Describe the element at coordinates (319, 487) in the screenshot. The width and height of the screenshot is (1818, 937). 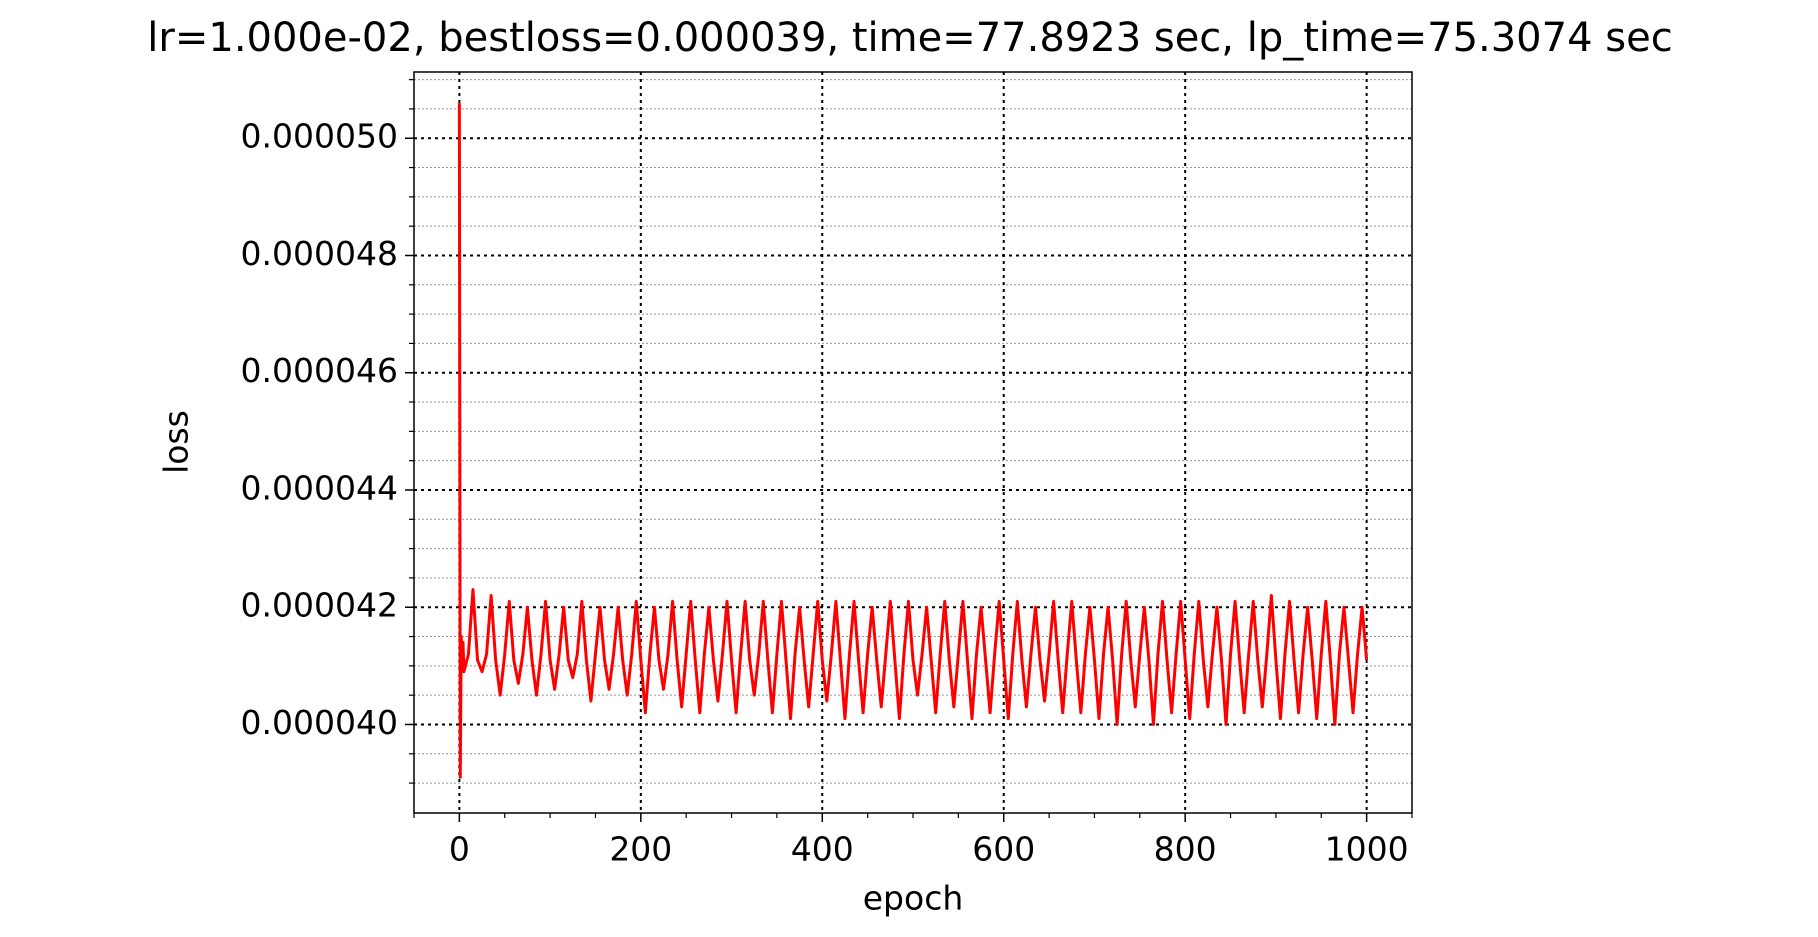
I see `y-tick-label: 0.000044` at that location.